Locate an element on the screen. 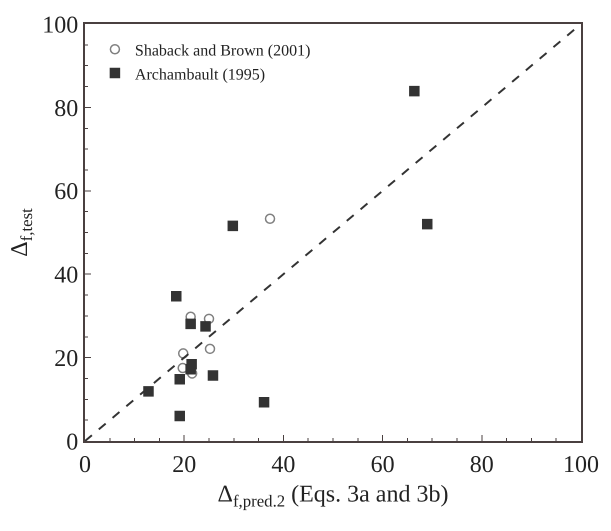  y-tick-label: 0 is located at coordinates (72, 442).